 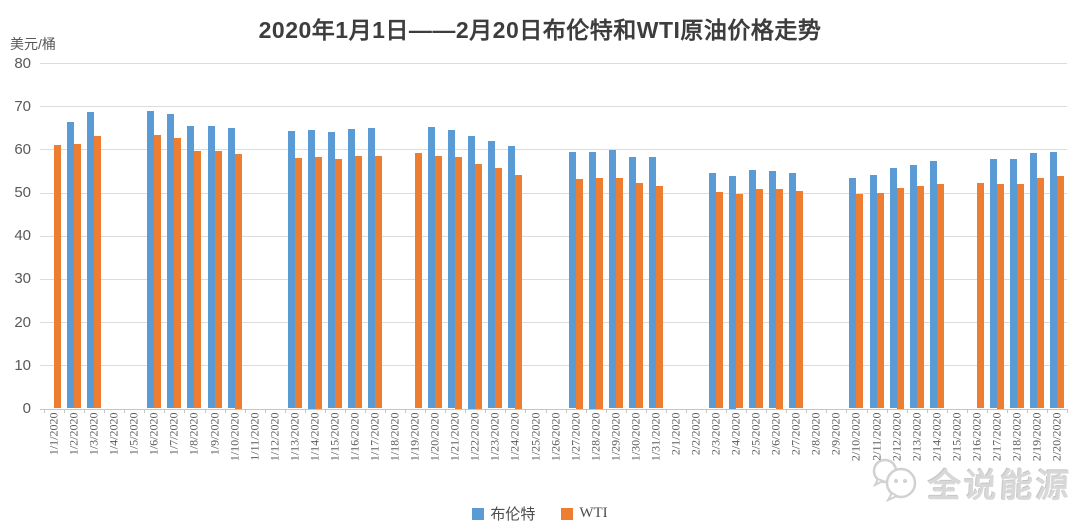 What do you see at coordinates (22, 106) in the screenshot?
I see `y-tick-label: 70` at bounding box center [22, 106].